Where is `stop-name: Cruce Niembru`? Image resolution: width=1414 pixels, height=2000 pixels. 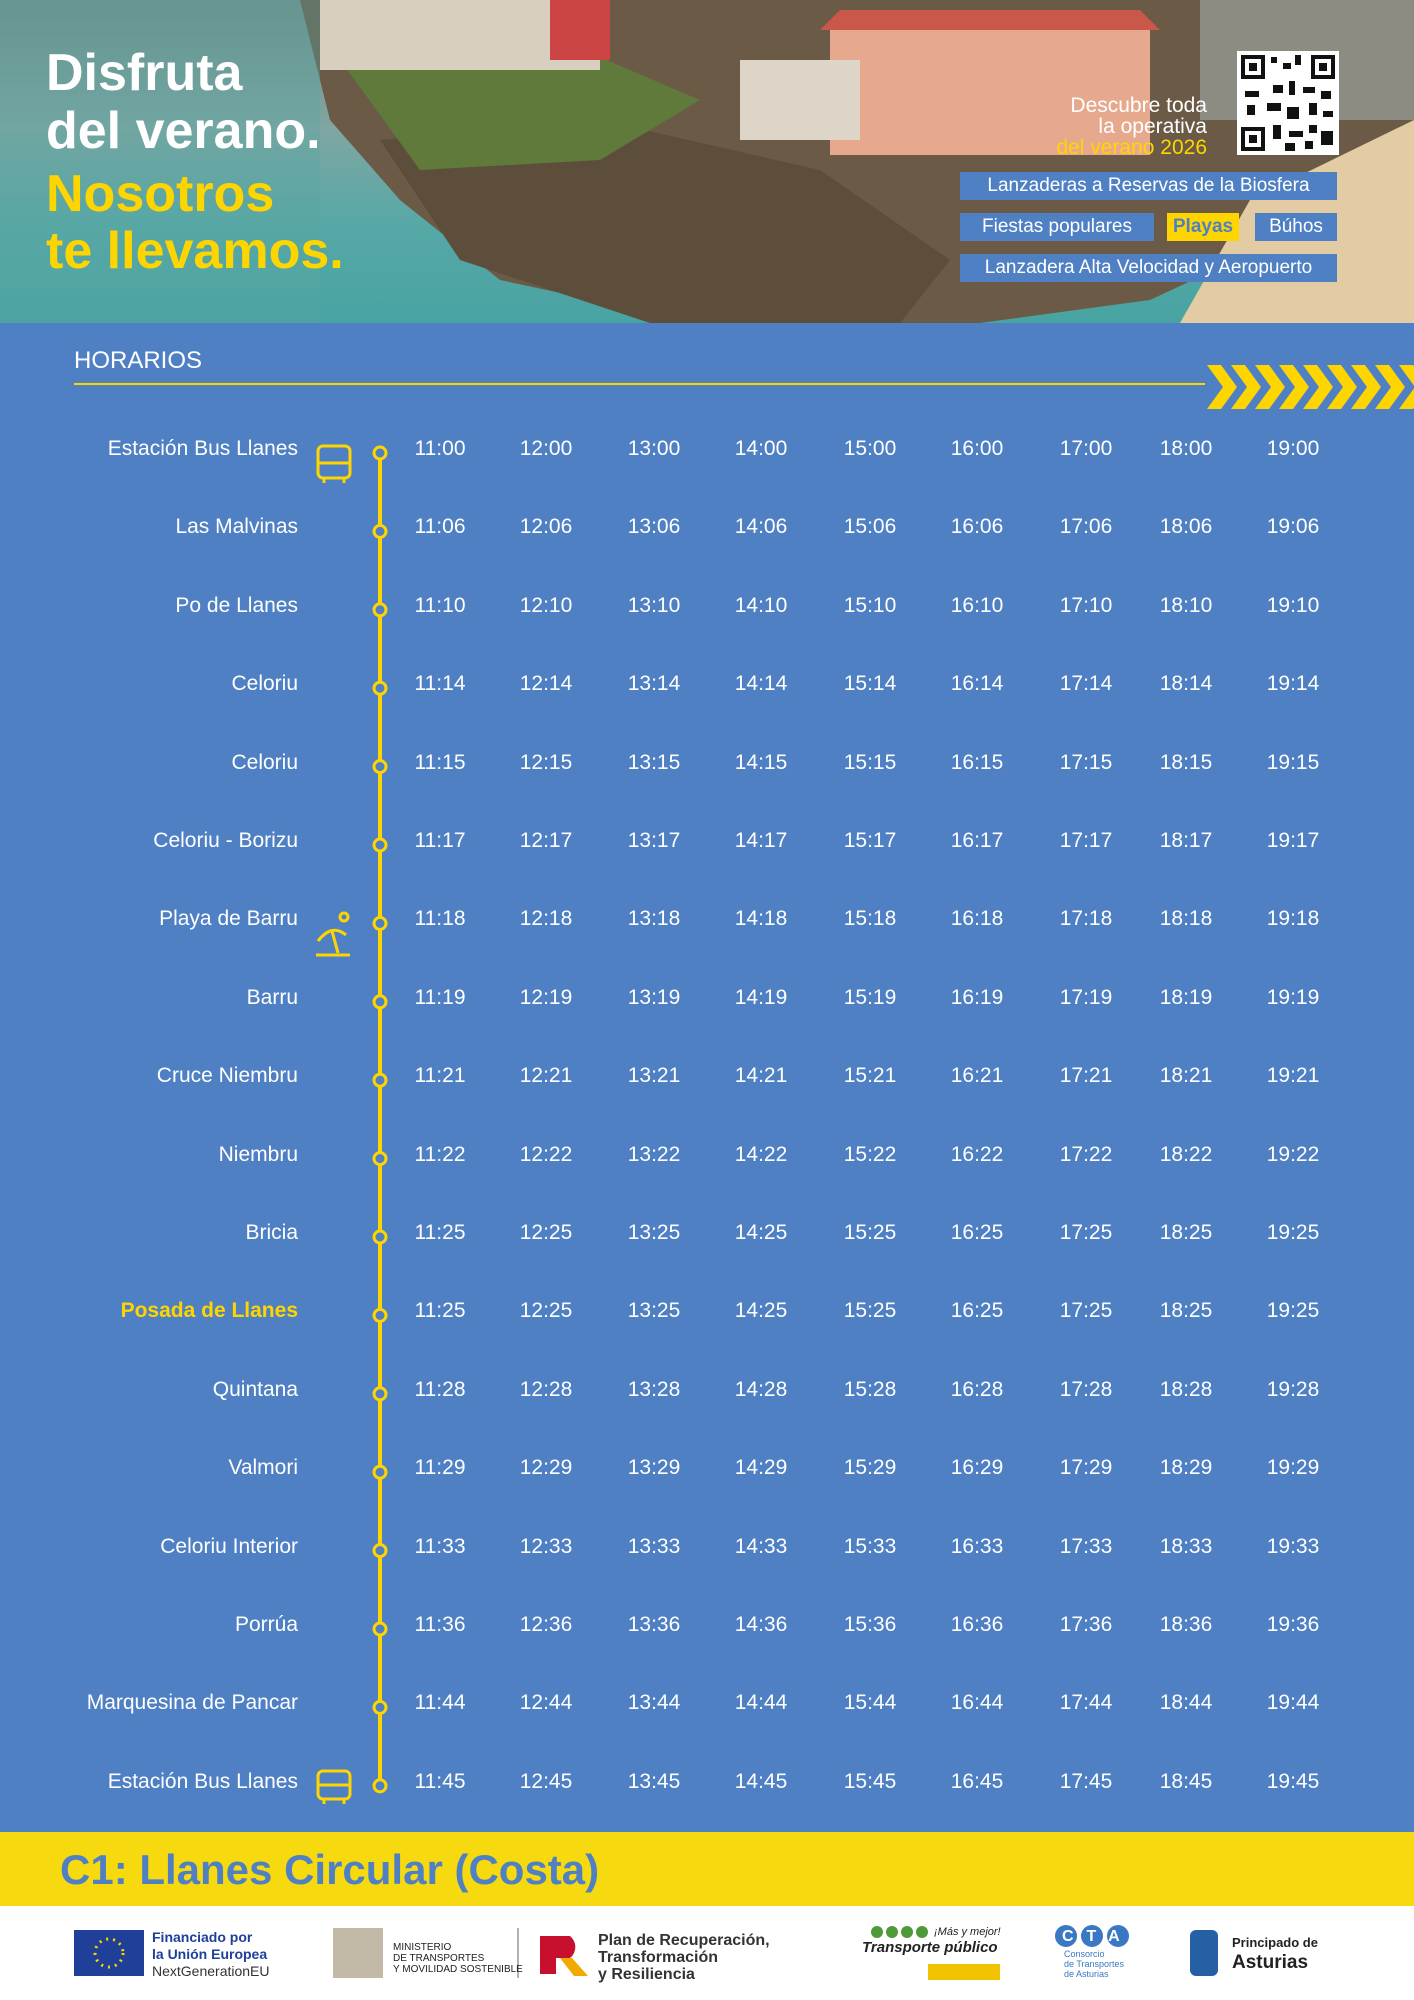
stop-name: Cruce Niembru is located at coordinates (227, 1076).